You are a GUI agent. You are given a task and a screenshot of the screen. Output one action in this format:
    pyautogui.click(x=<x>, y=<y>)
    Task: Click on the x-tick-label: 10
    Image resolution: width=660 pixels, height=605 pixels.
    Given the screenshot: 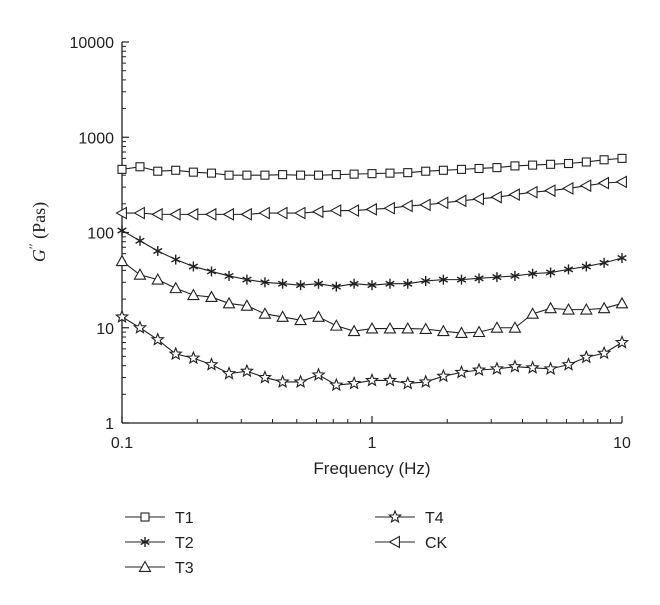 What is the action you would take?
    pyautogui.click(x=622, y=443)
    